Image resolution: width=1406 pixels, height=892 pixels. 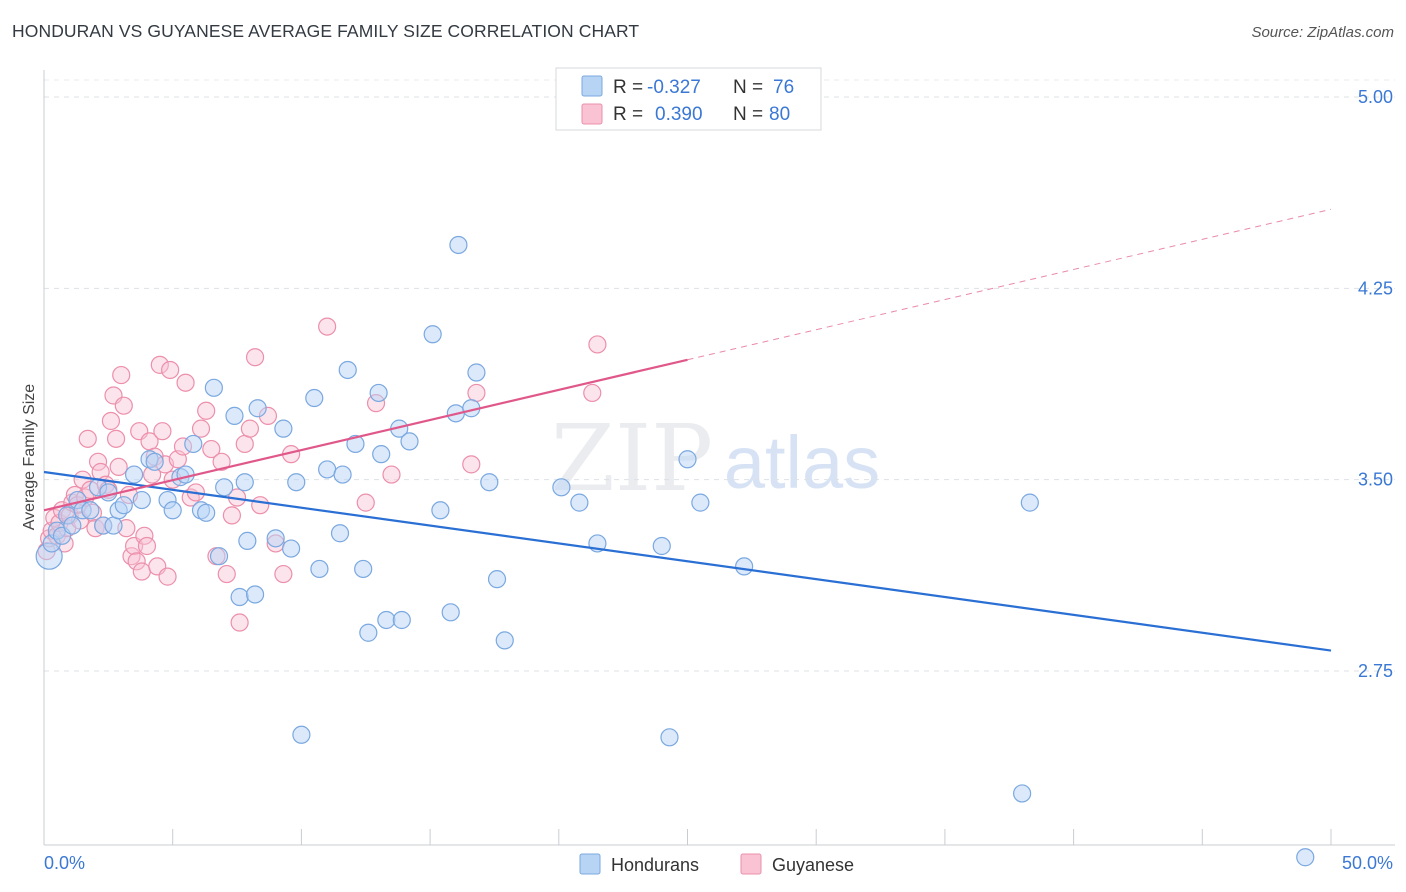 I want to click on guyanese-series-label: Guyanese, so click(x=813, y=865).